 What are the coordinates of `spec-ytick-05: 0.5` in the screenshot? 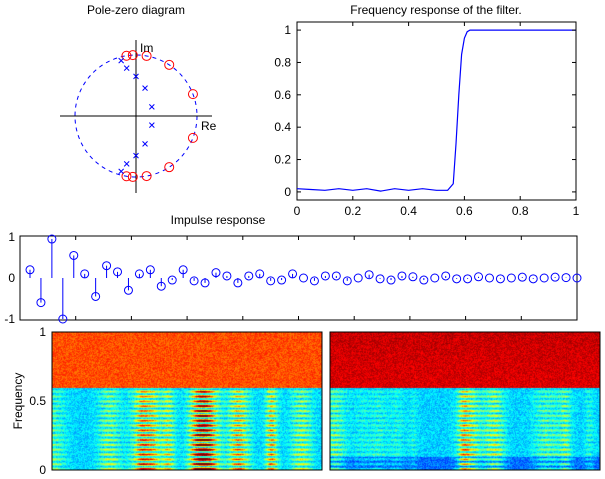 It's located at (37, 401).